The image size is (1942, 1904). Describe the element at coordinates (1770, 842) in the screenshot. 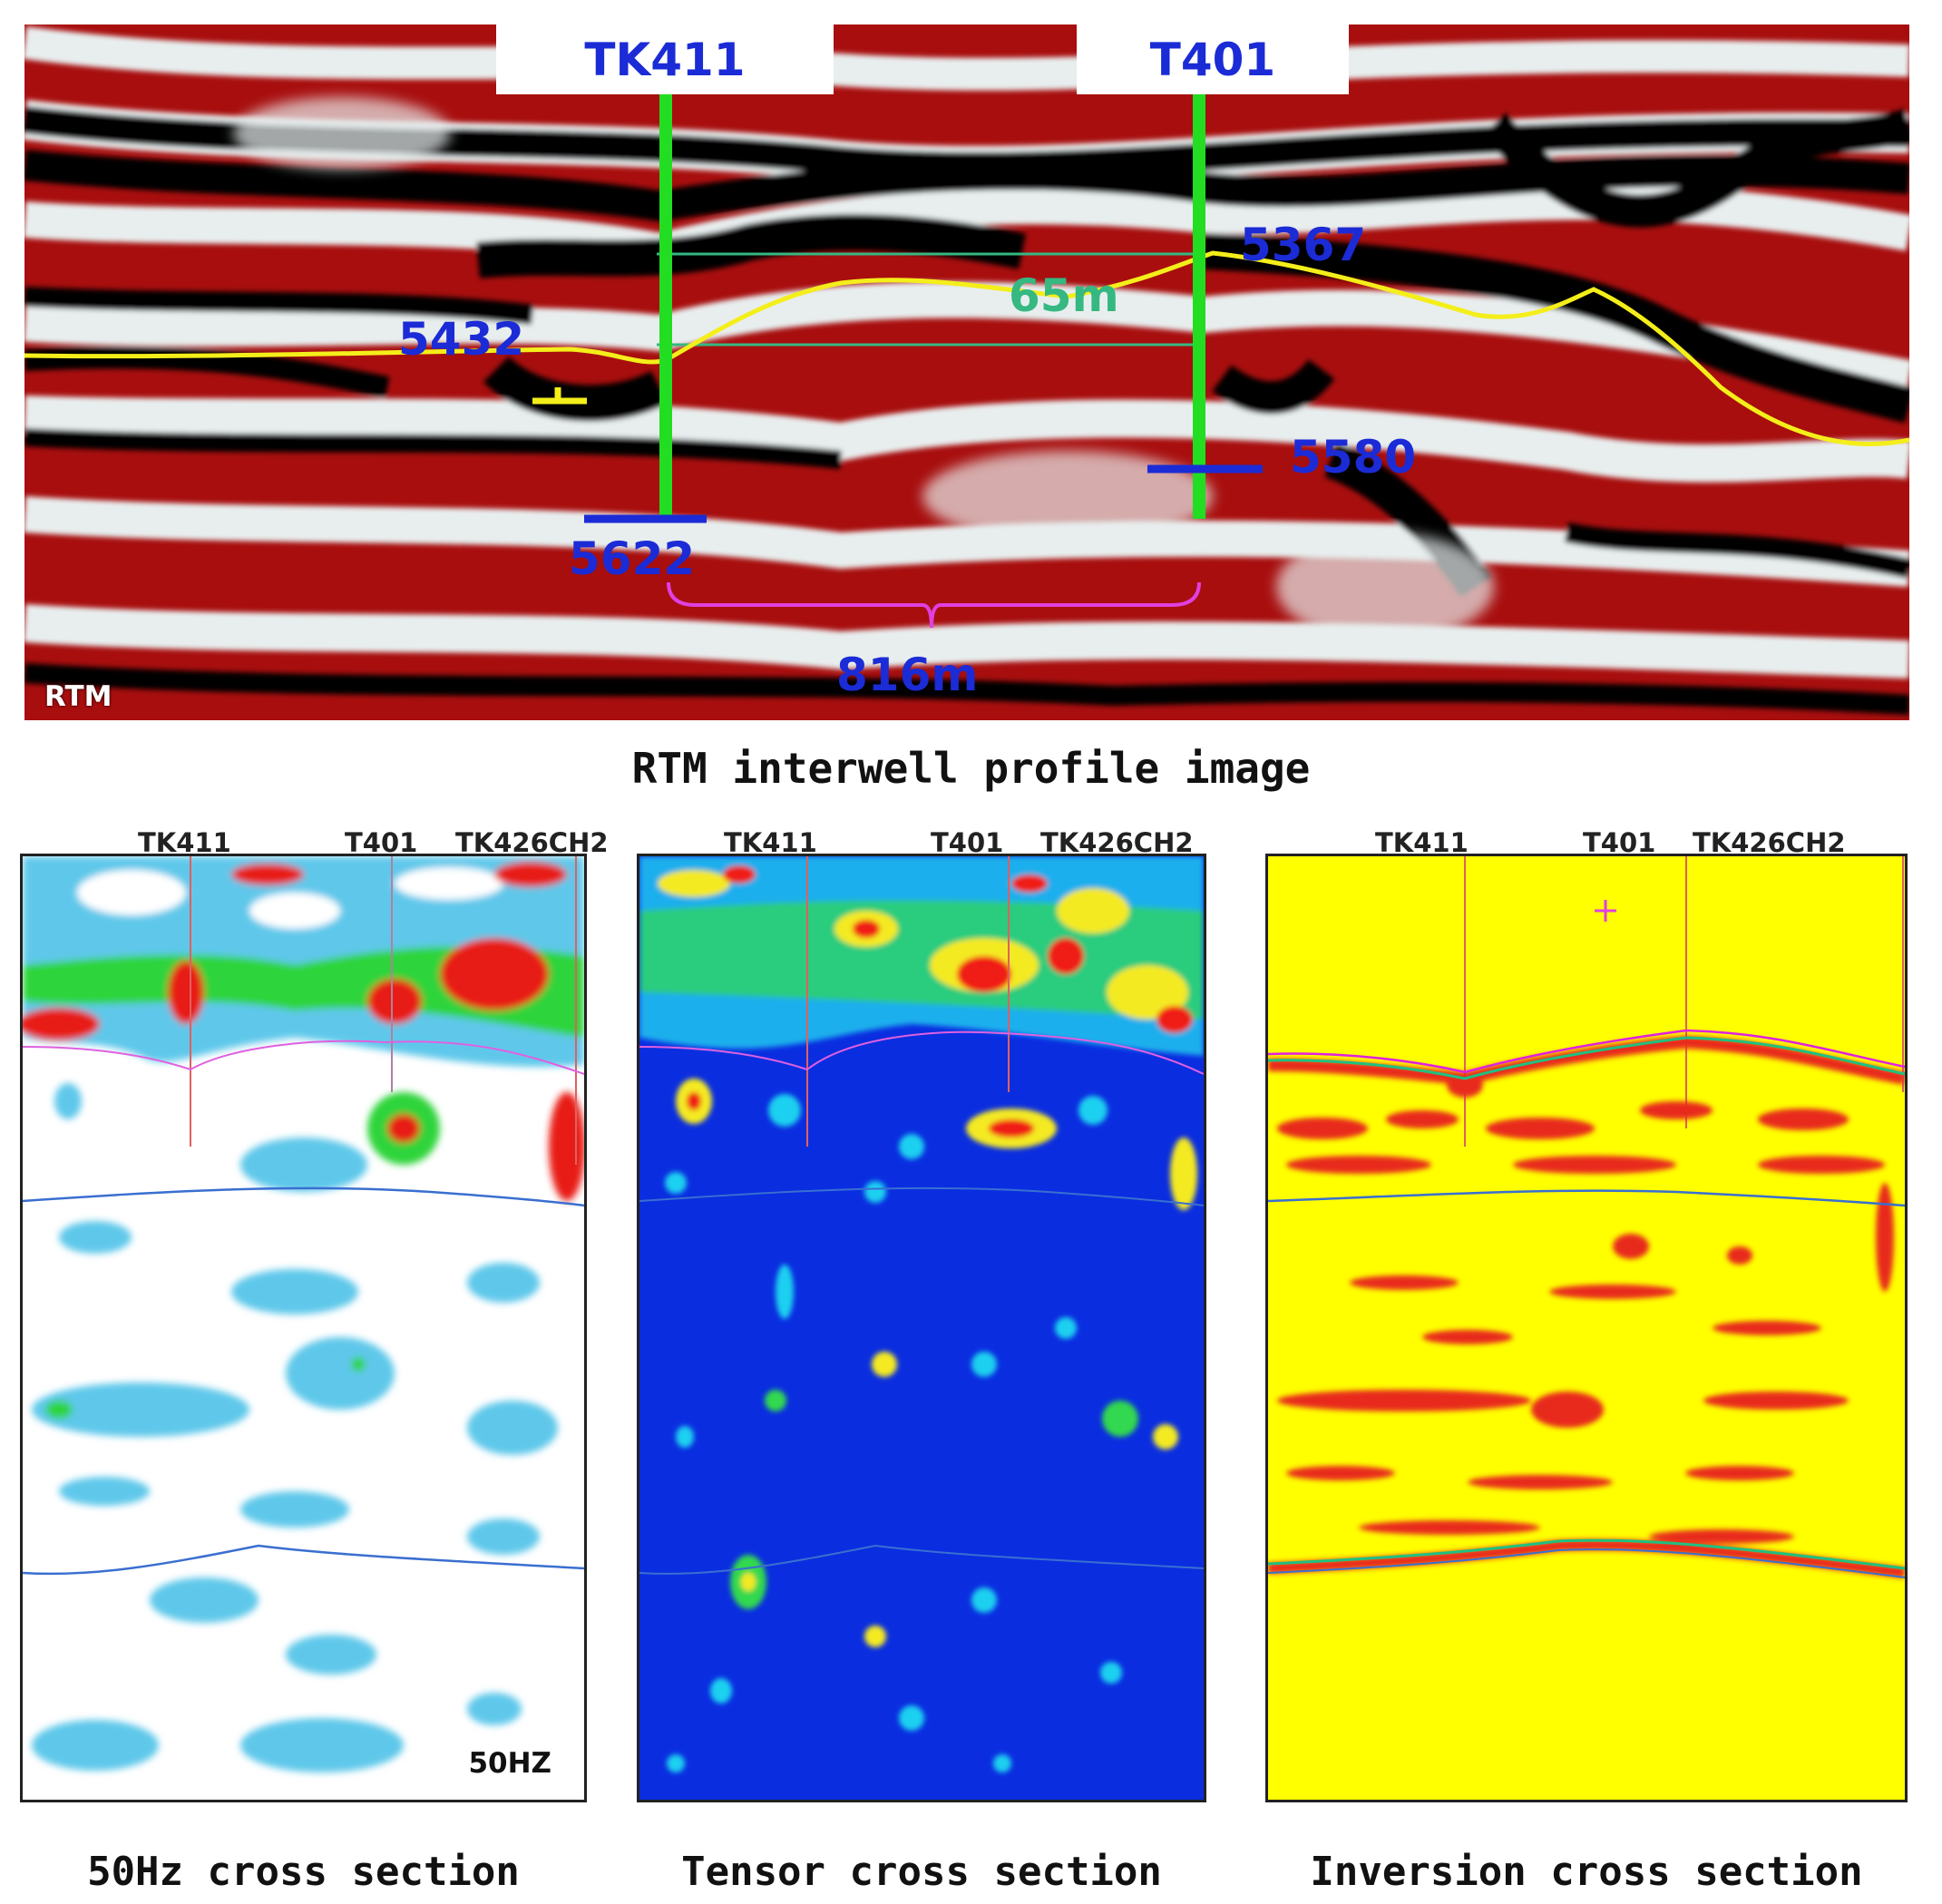

I see `inversion-well-tk426ch2: TK426CH2` at that location.